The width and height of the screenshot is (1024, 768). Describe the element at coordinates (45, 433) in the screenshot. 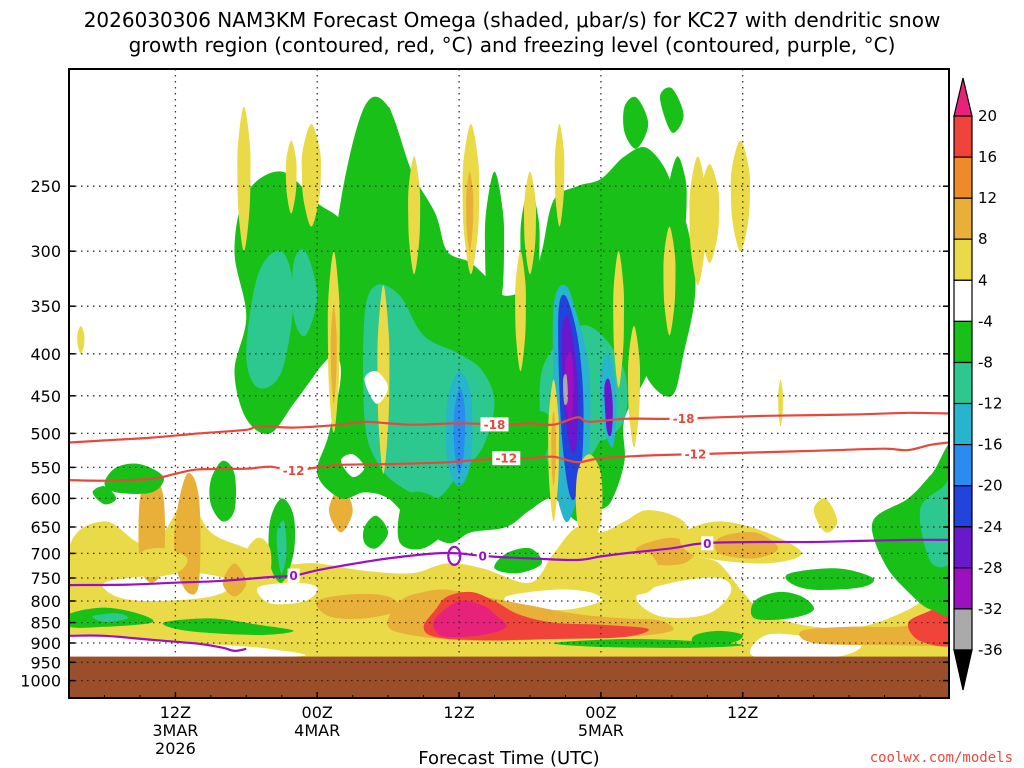

I see `y-tick-label: 500` at that location.